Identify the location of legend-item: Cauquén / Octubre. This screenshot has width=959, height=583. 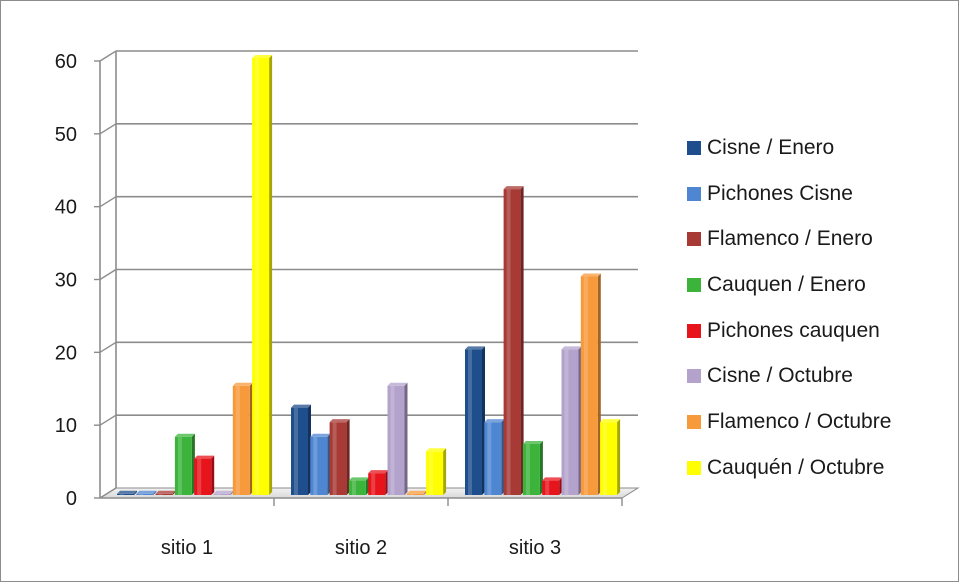
(819, 468).